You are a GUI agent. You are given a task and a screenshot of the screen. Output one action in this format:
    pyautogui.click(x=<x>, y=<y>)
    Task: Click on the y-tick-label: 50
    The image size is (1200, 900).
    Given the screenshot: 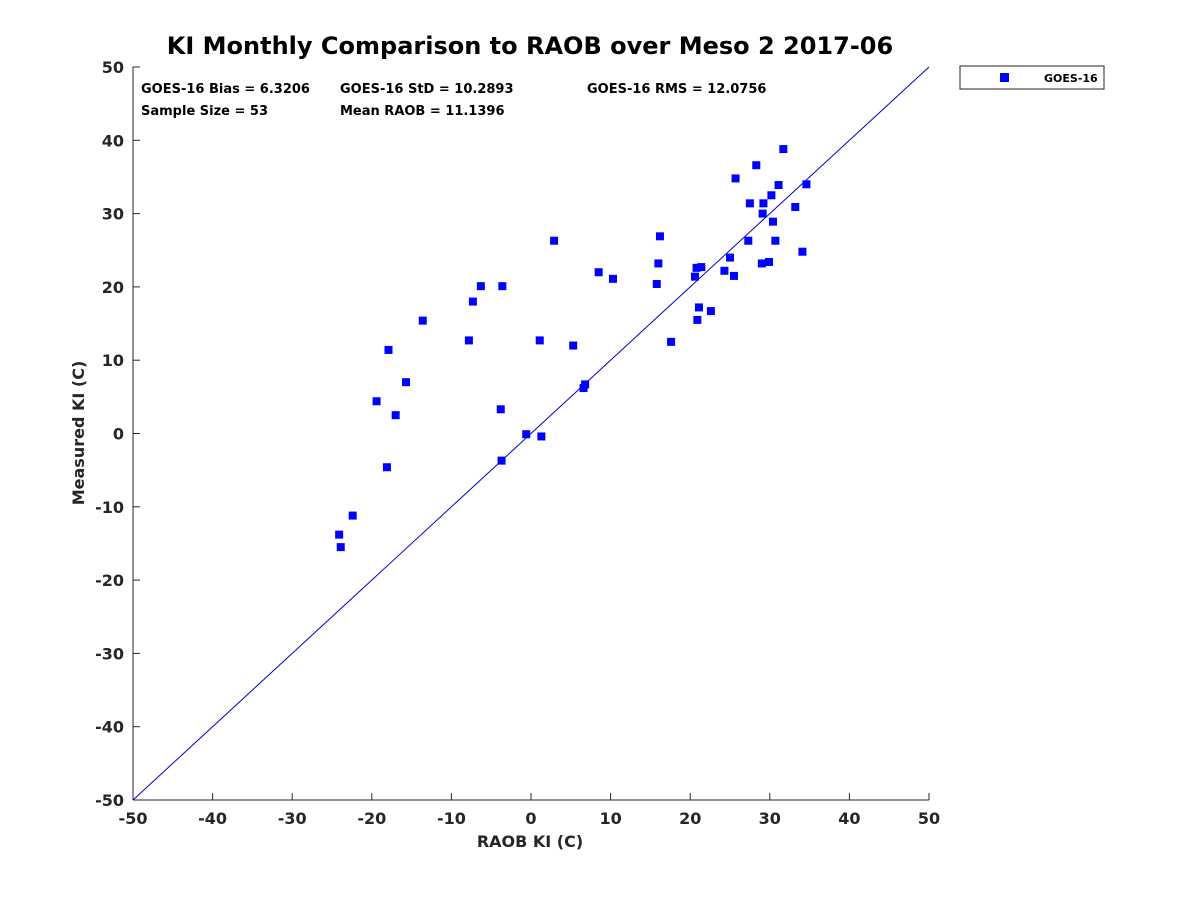 What is the action you would take?
    pyautogui.click(x=113, y=67)
    